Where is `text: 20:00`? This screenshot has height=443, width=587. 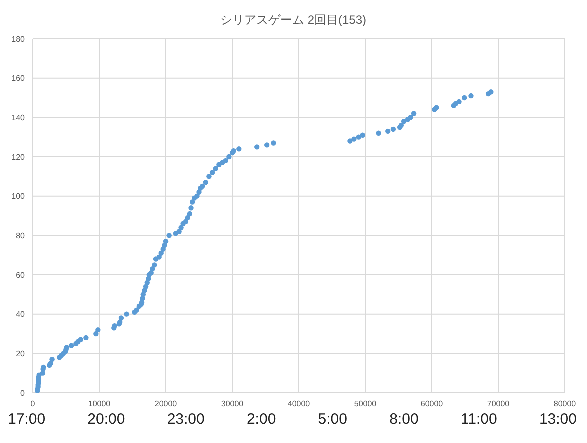 text: 20:00 is located at coordinates (107, 419).